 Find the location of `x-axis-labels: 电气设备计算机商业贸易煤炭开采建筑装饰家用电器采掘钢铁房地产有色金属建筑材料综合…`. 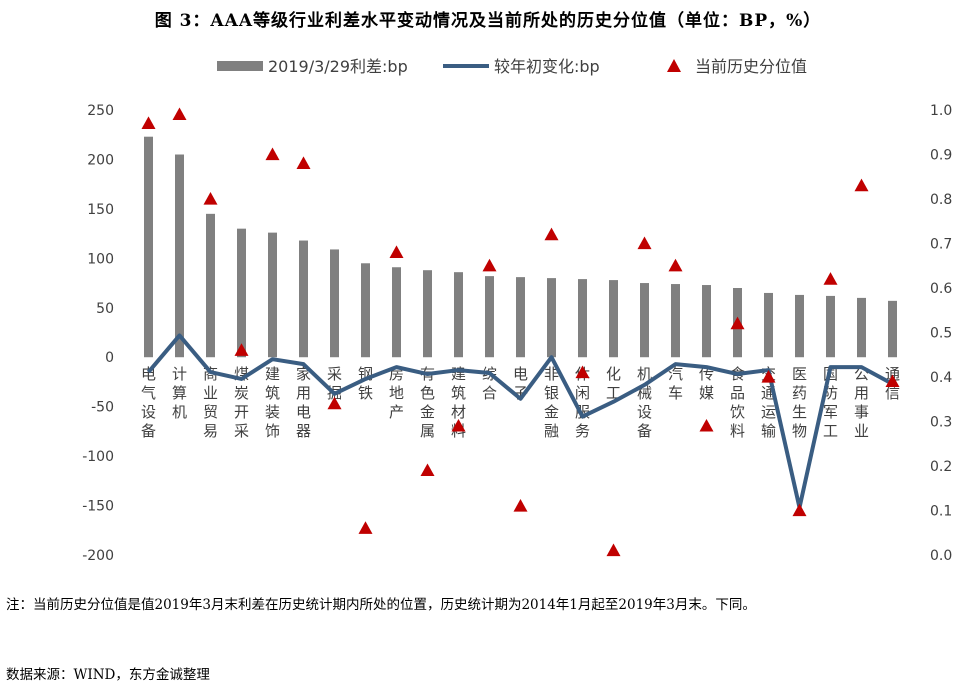

x-axis-labels: 电气设备计算机商业贸易煤炭开采建筑装饰家用电器采掘钢铁房地产有色金属建筑材料综合… is located at coordinates (520, 402).